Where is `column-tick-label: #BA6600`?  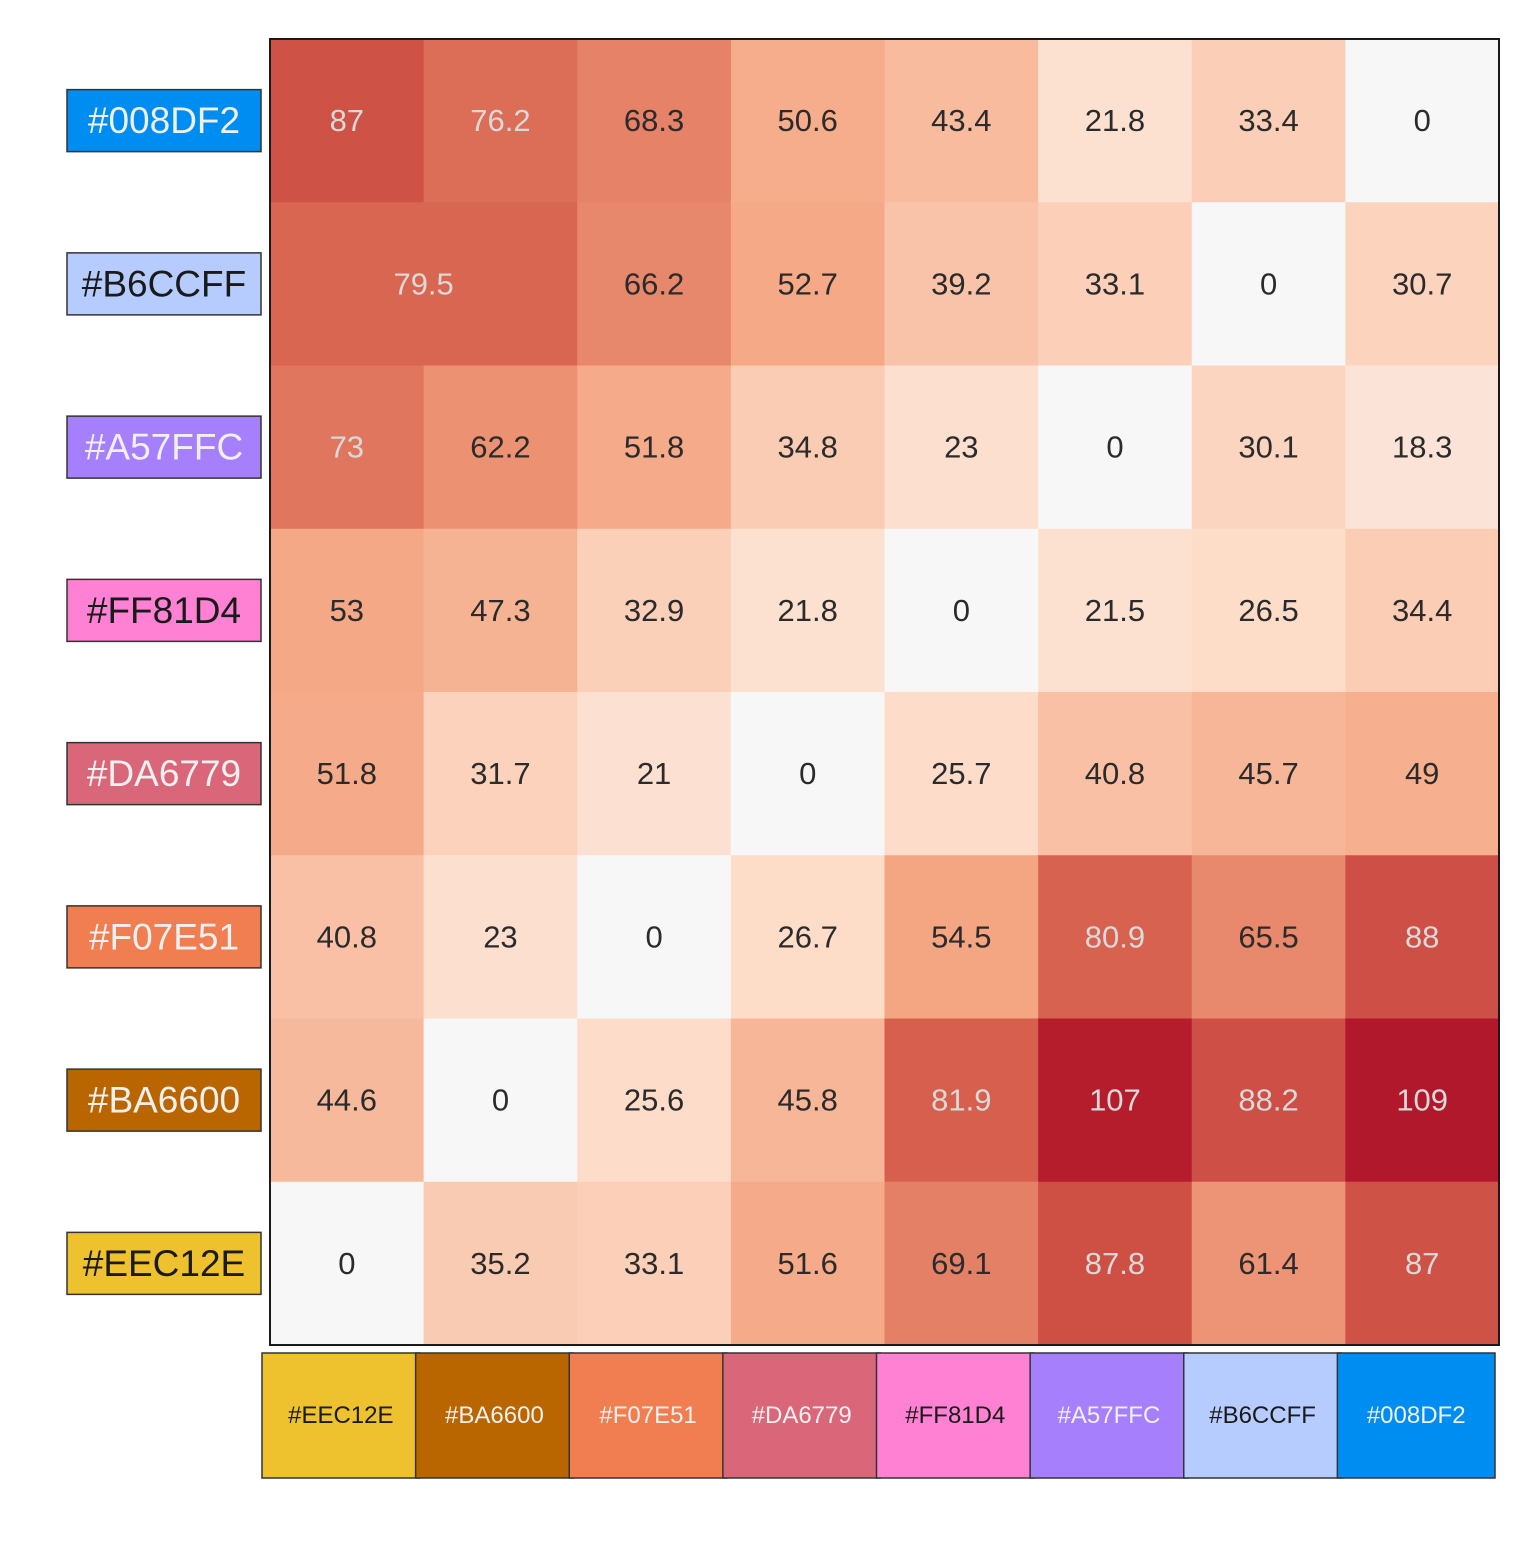 column-tick-label: #BA6600 is located at coordinates (494, 1415).